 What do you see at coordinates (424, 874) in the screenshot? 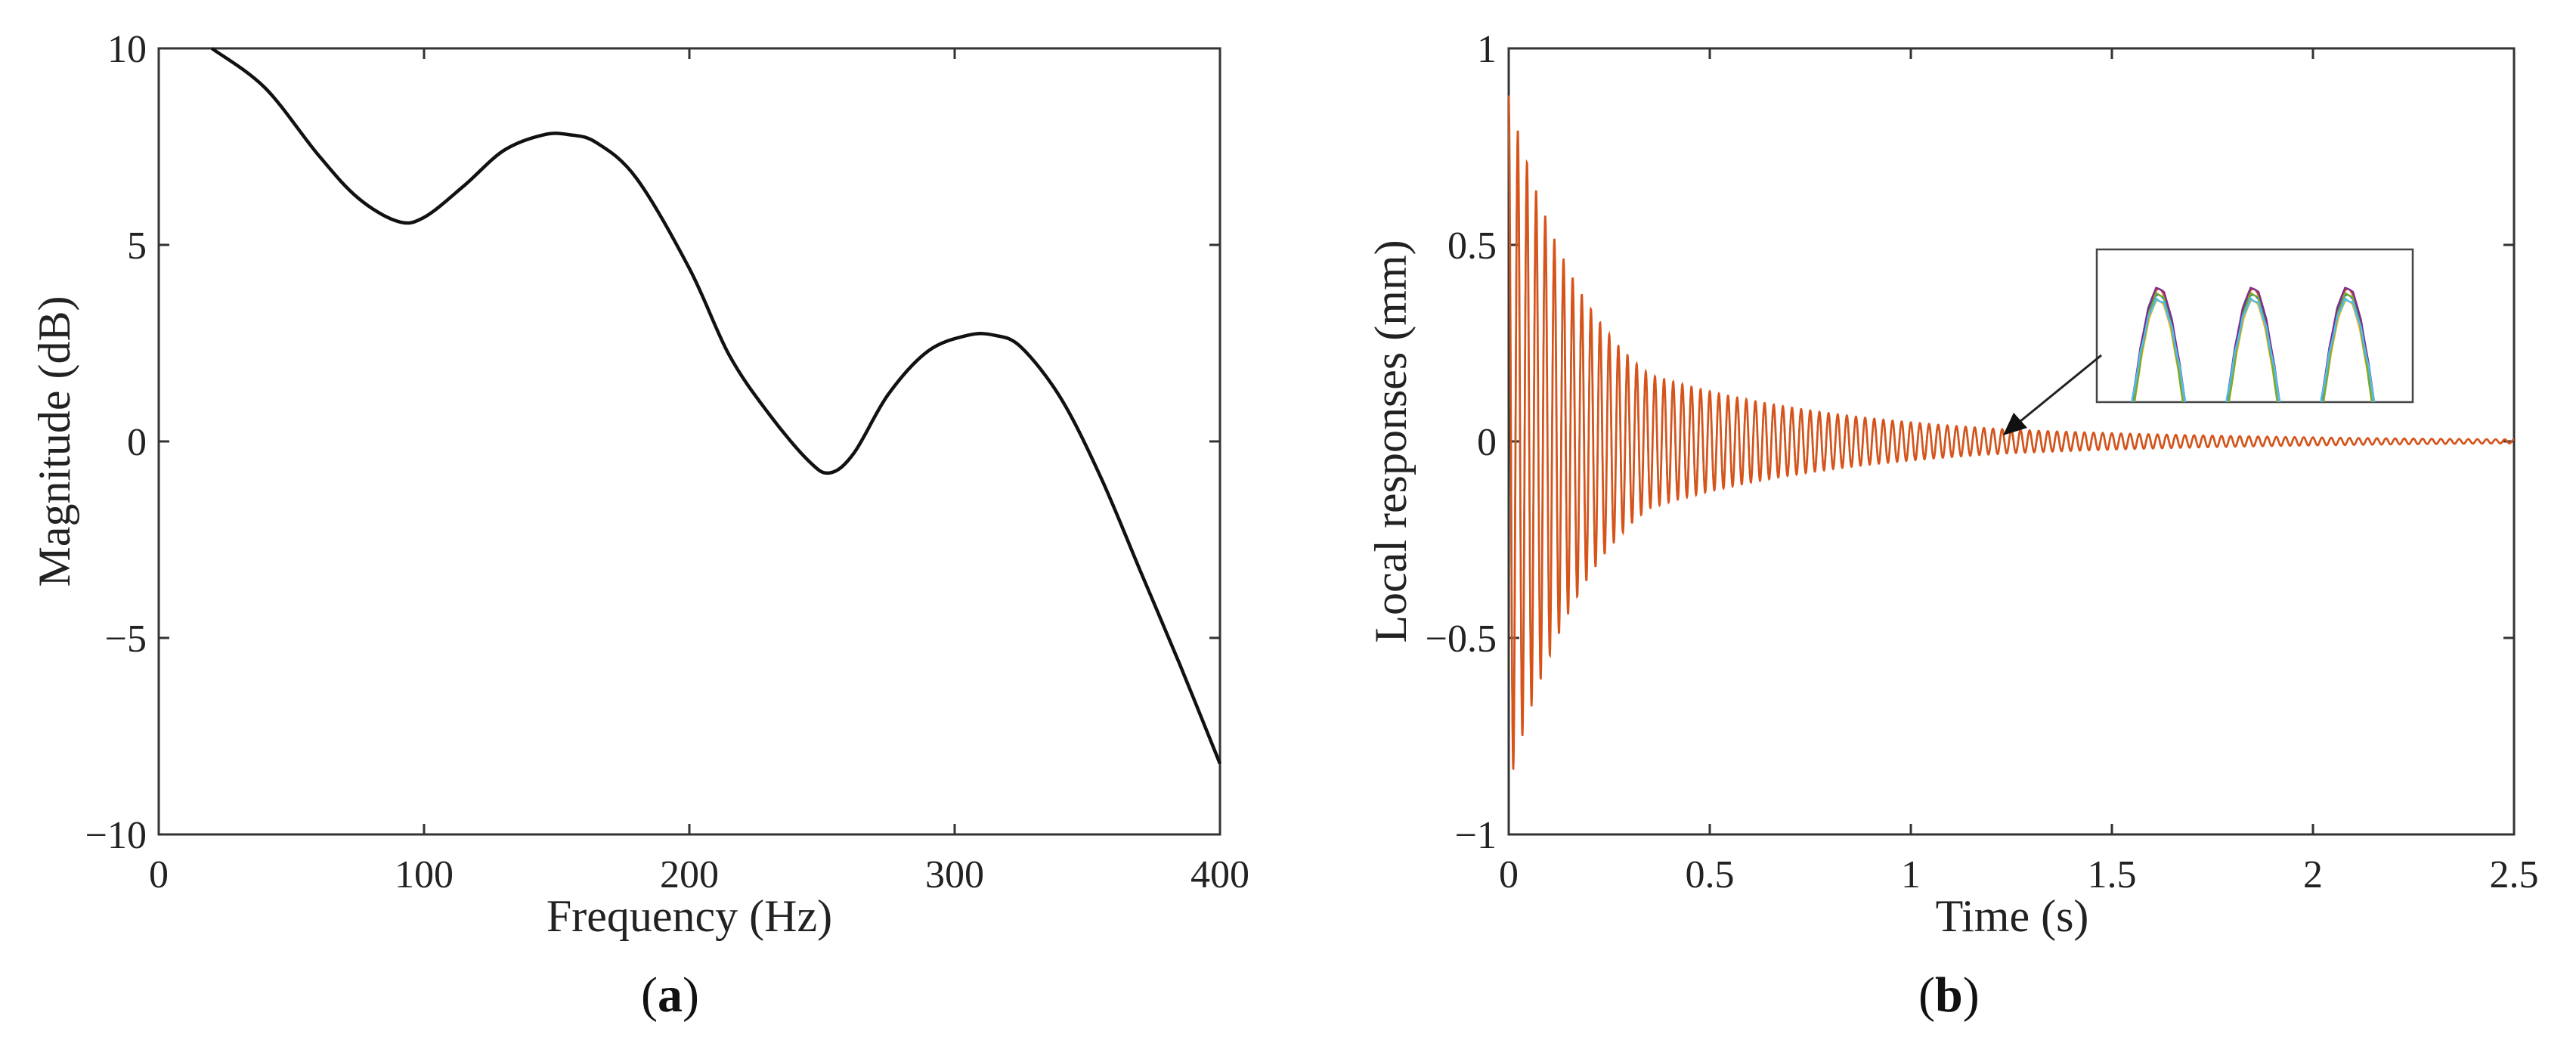
I see `panel-a-x-tick-label: 100` at bounding box center [424, 874].